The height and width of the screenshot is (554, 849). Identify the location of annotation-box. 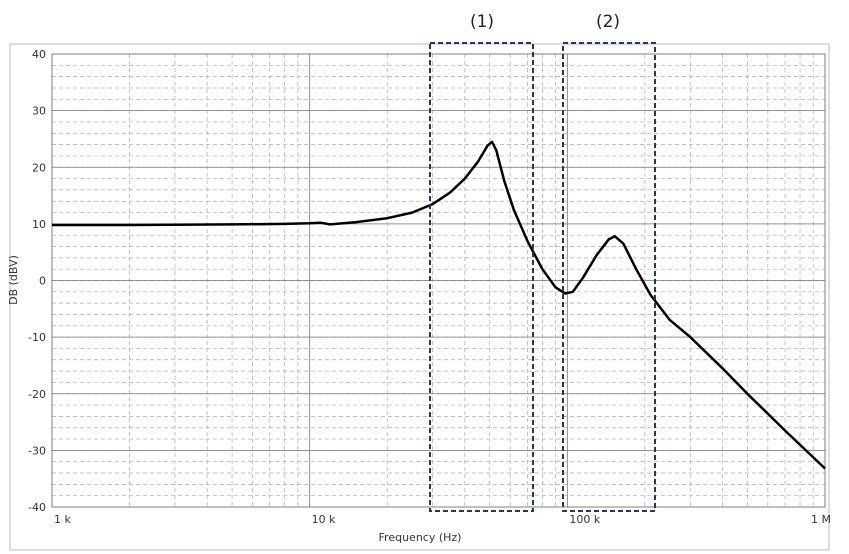
(481, 277).